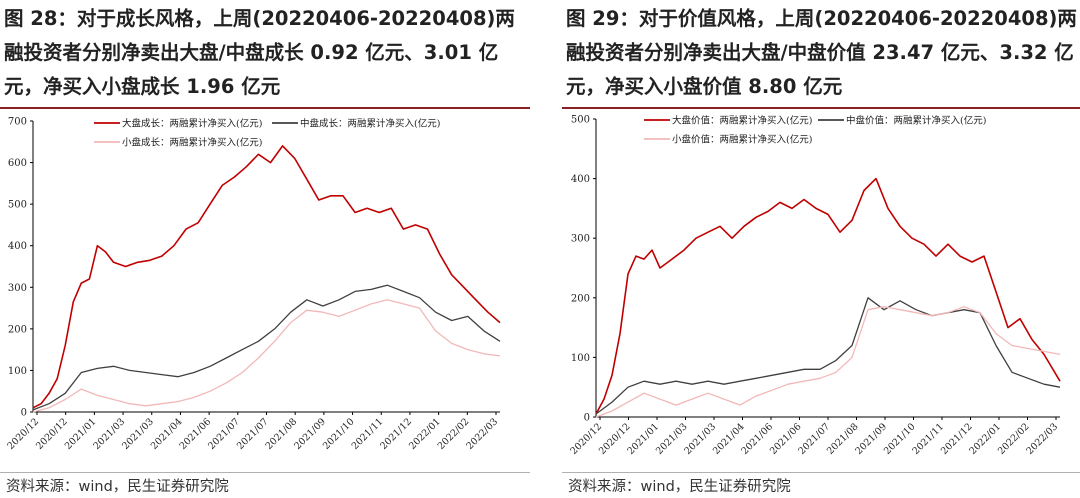  What do you see at coordinates (192, 143) in the screenshot?
I see `legend-label: 小盘成长：两融累计净买入(亿元)` at bounding box center [192, 143].